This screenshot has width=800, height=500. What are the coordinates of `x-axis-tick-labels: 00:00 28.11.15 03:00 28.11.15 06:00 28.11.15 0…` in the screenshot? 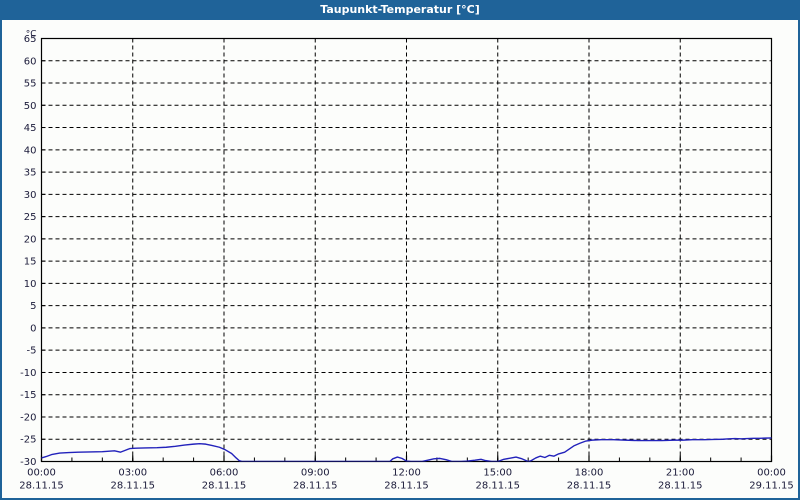 It's located at (406, 480).